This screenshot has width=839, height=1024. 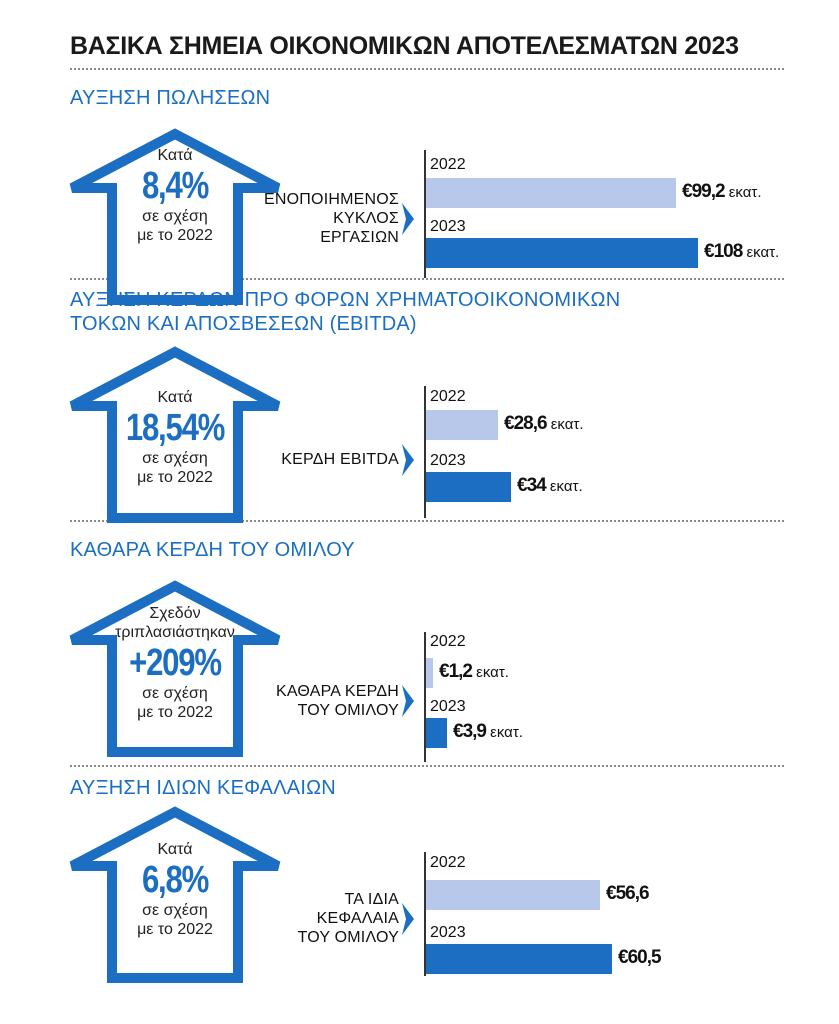 What do you see at coordinates (371, 899) in the screenshot?
I see `metric-label-line: ΤΑ ΙΔΙΑ` at bounding box center [371, 899].